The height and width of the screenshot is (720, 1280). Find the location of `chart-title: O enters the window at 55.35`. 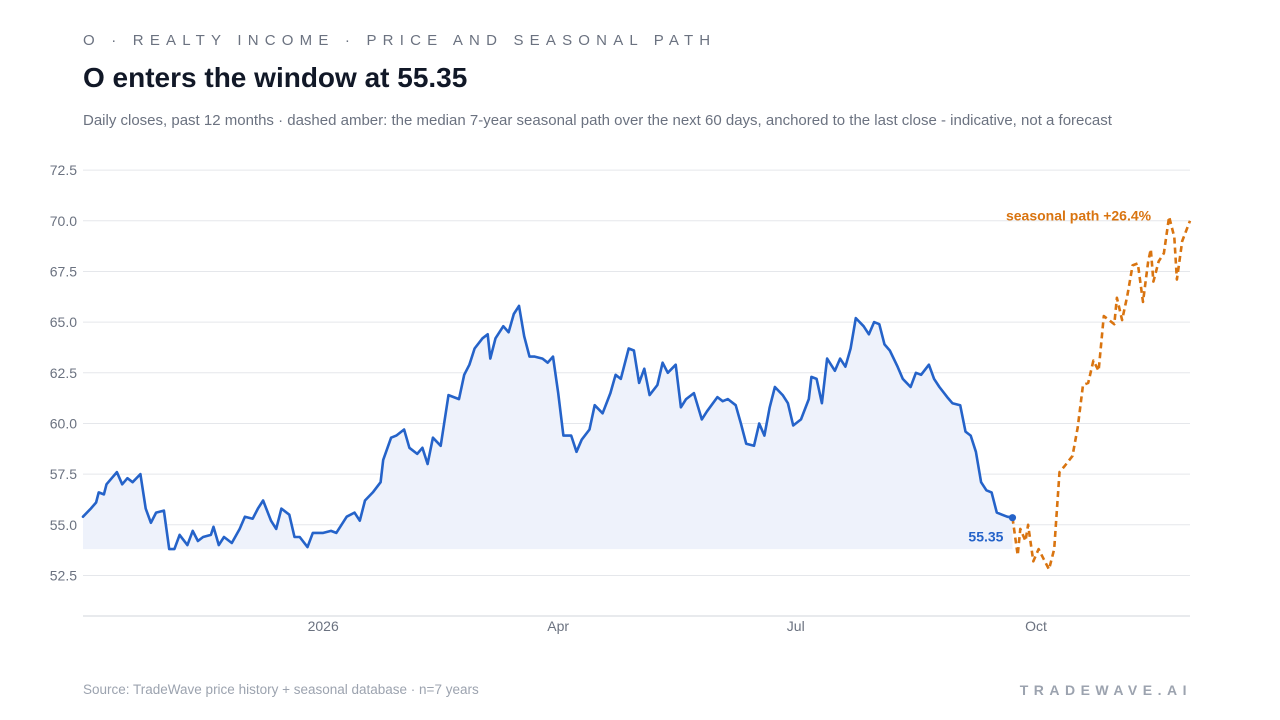

chart-title: O enters the window at 55.35 is located at coordinates (275, 77).